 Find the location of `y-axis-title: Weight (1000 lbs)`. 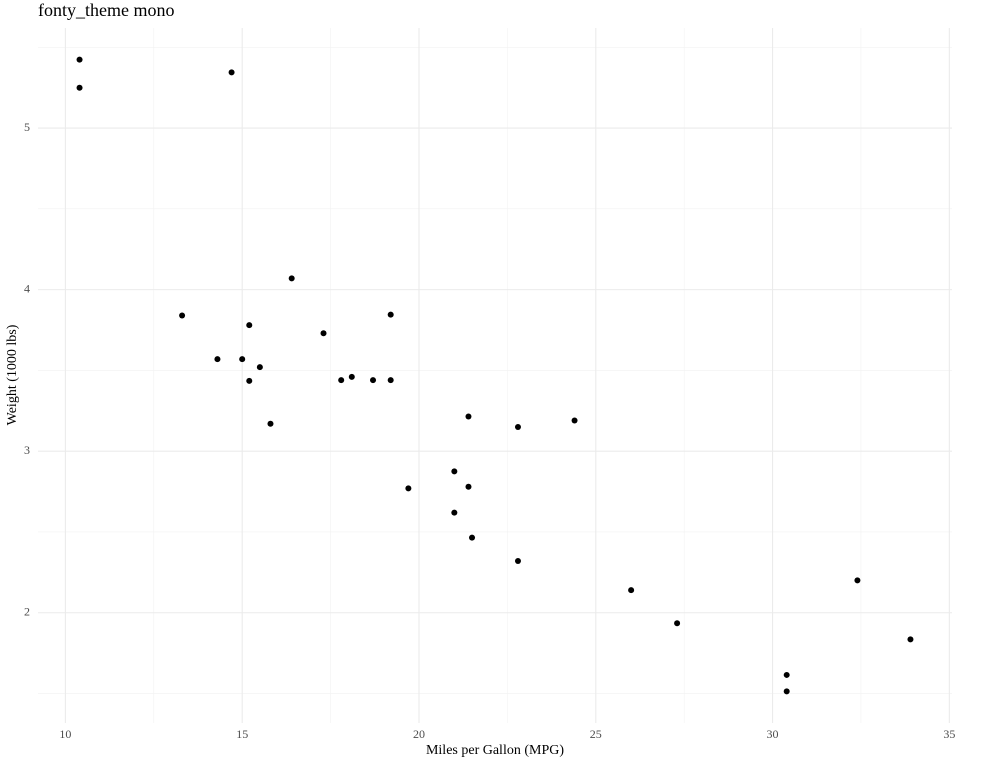

y-axis-title: Weight (1000 lbs) is located at coordinates (12, 374).